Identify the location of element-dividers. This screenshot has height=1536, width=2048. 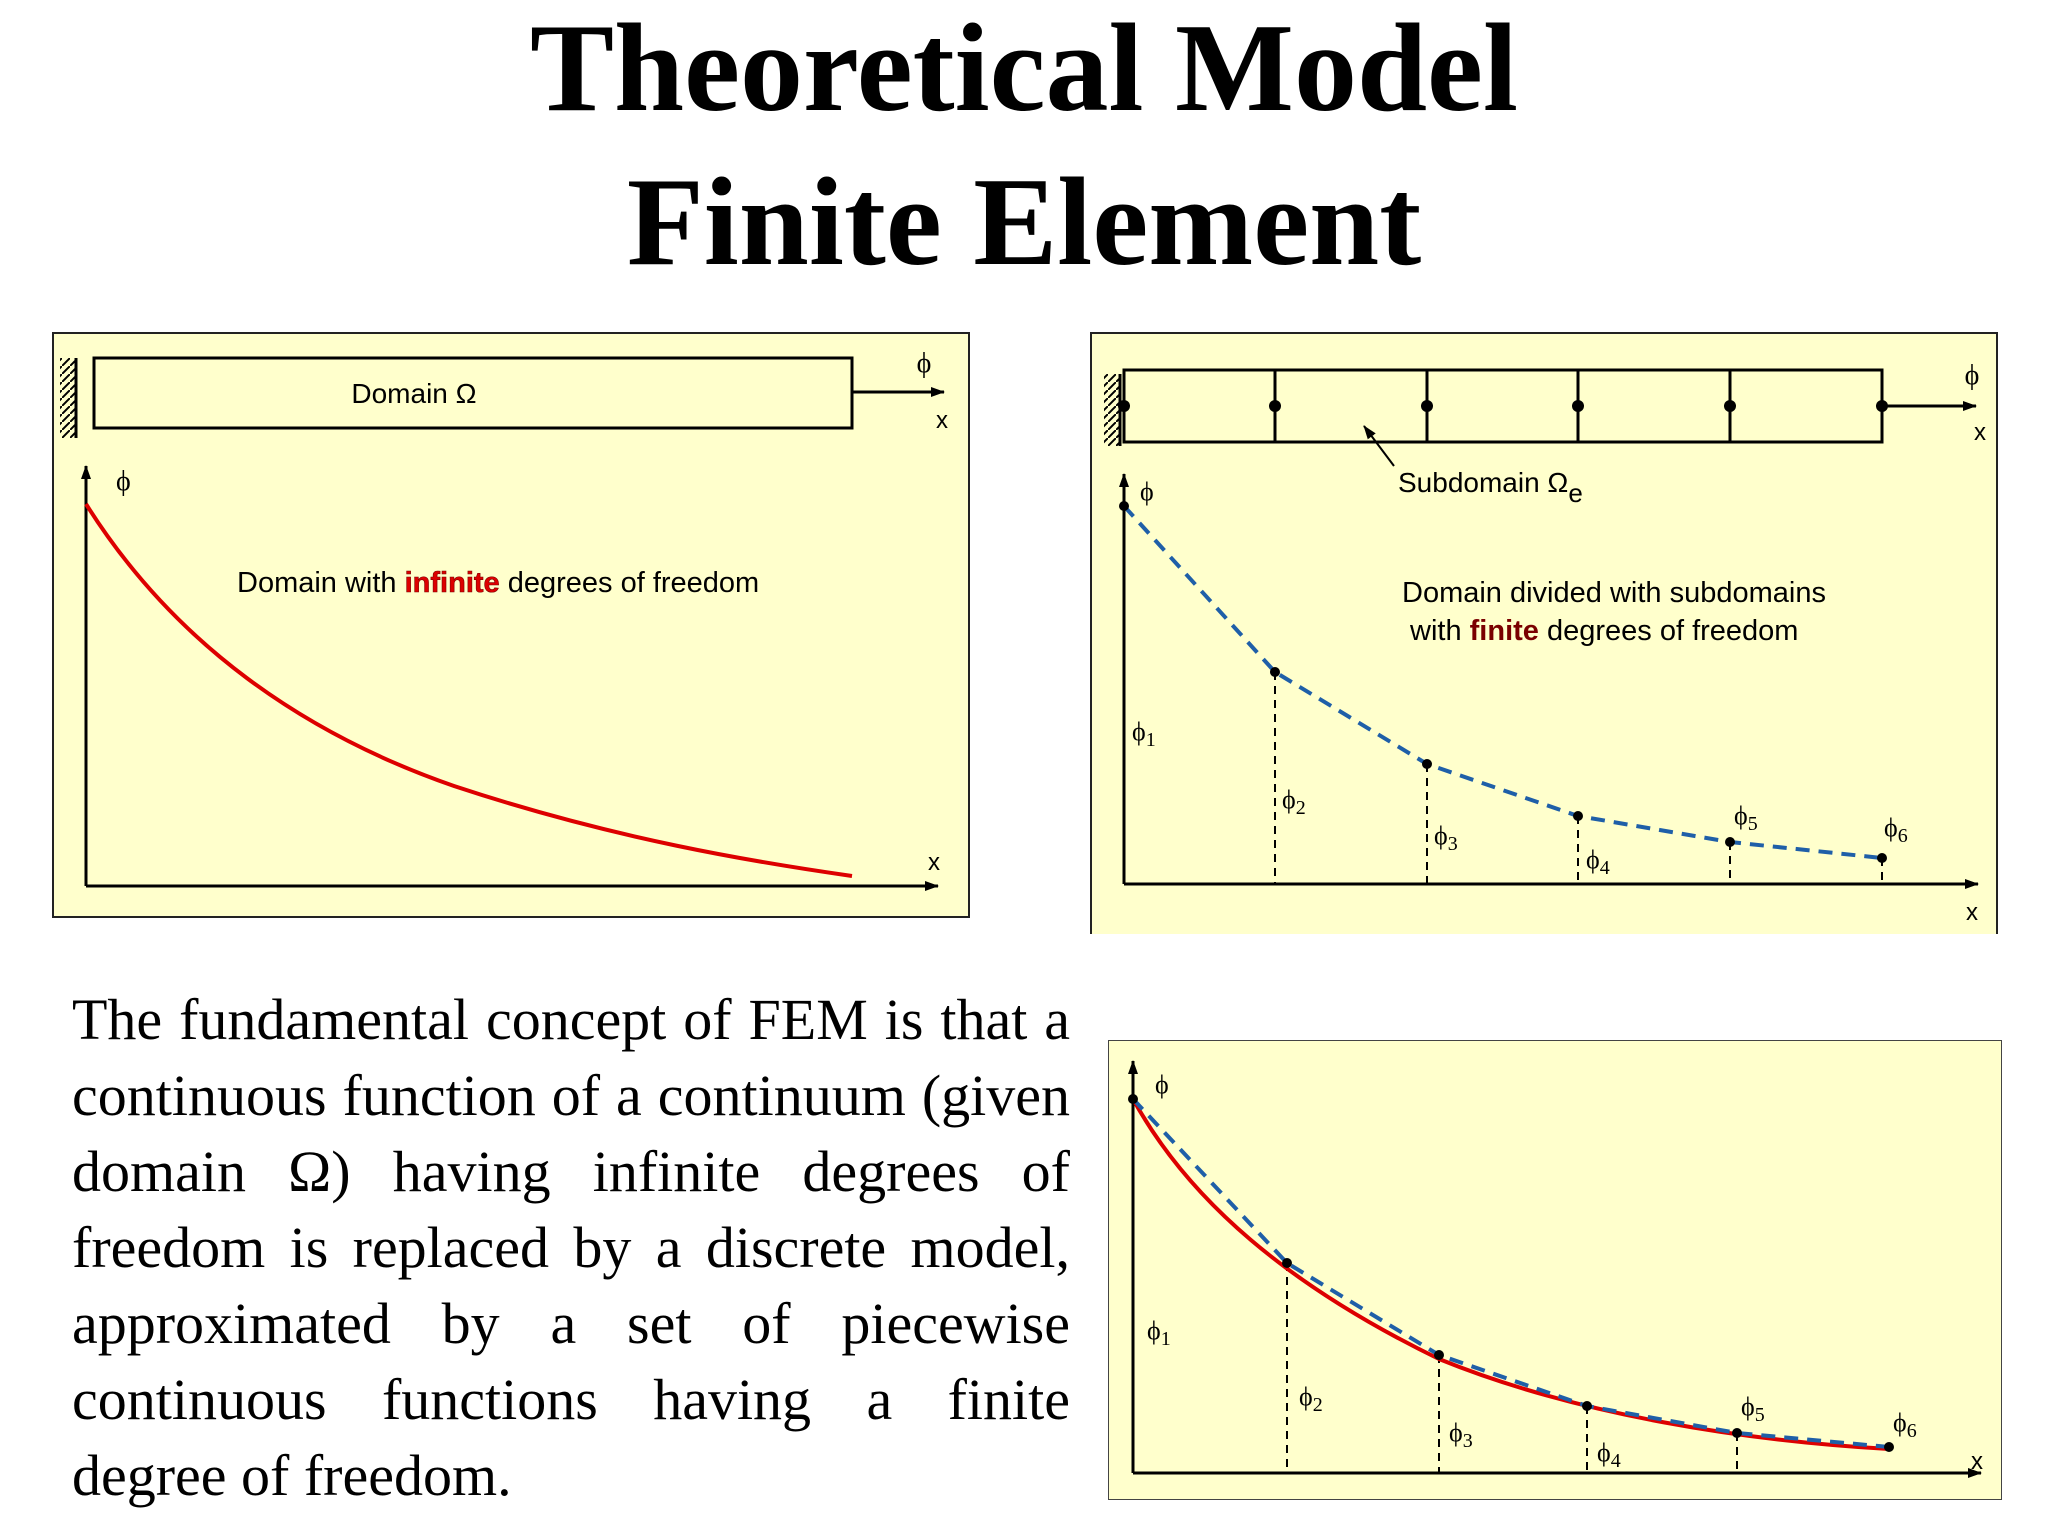
(1502, 406).